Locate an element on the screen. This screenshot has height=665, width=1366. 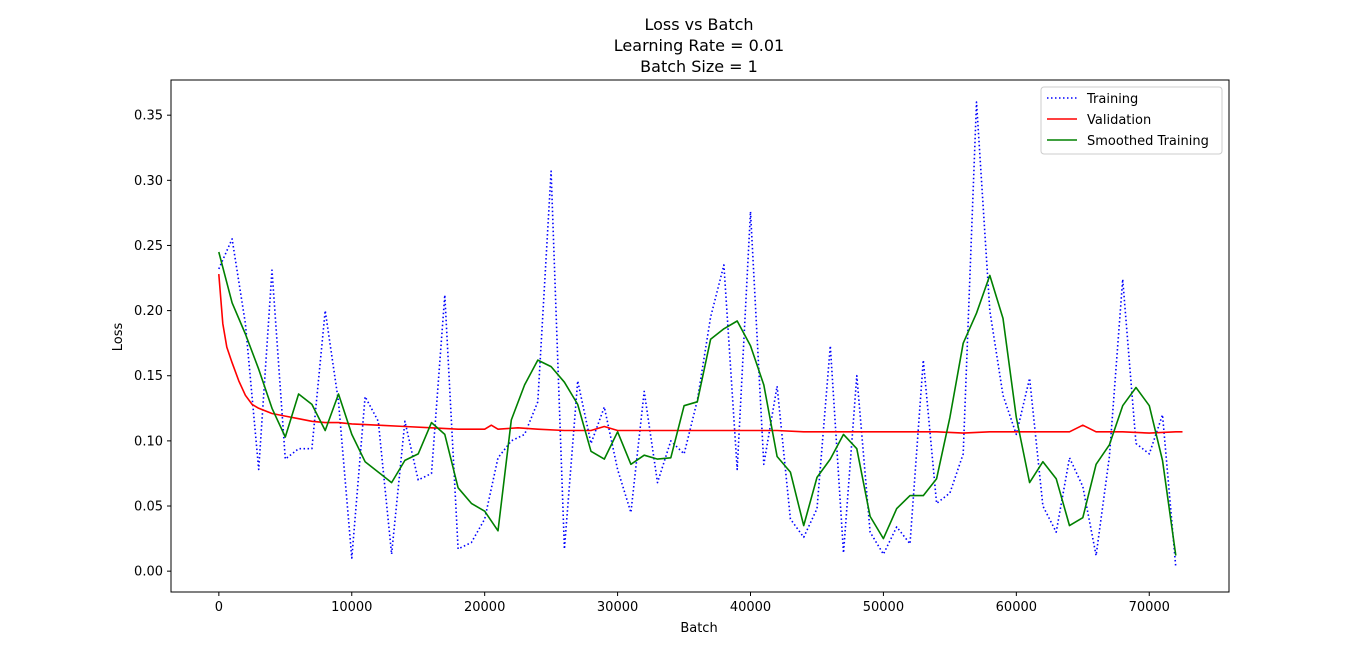
y-tick-label: 0.25 is located at coordinates (148, 246).